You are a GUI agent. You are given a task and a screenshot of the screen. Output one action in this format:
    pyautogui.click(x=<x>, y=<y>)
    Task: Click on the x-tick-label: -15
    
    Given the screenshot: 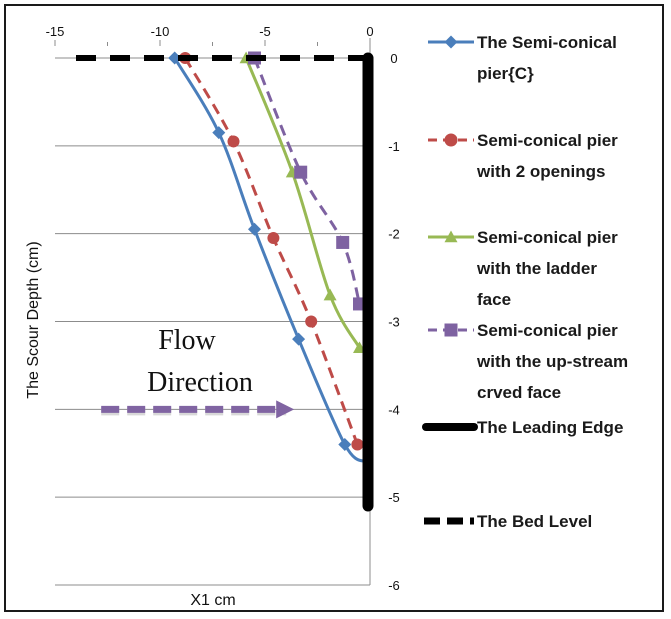 What is the action you would take?
    pyautogui.click(x=55, y=31)
    